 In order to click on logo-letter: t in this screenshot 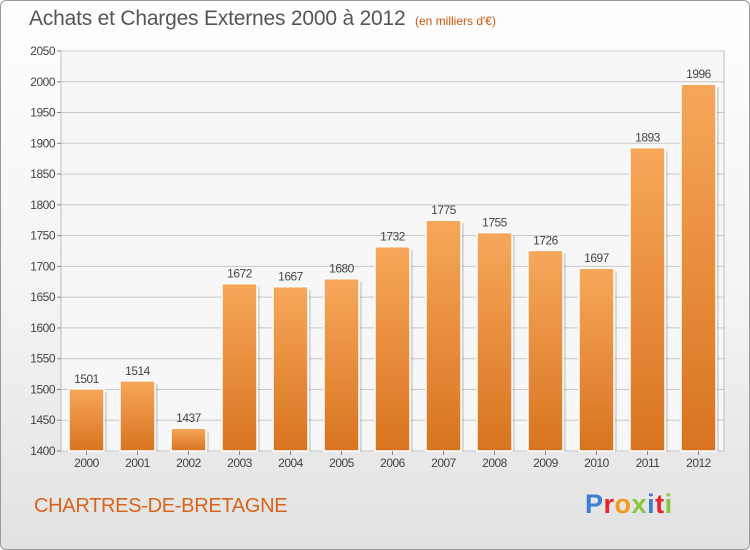, I will do `click(660, 504)`.